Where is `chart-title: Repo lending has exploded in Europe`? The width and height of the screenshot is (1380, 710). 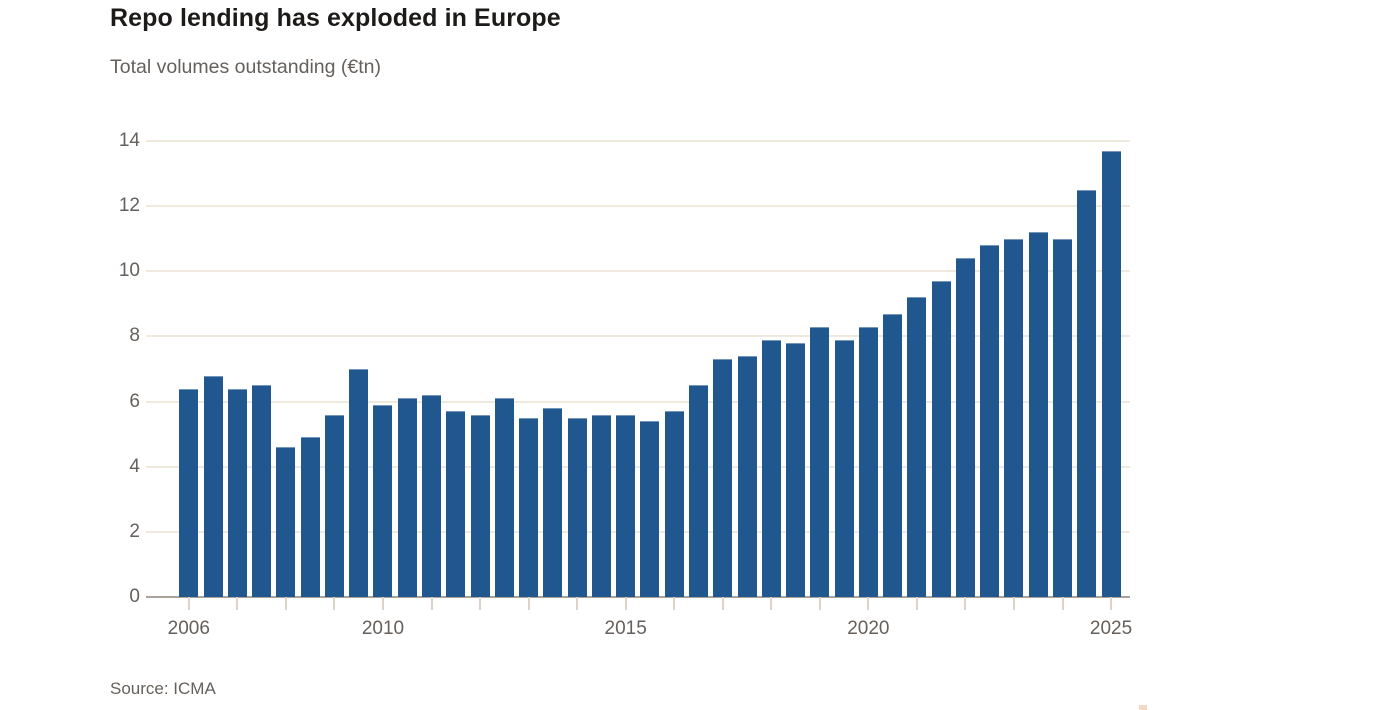
chart-title: Repo lending has exploded in Europe is located at coordinates (335, 18).